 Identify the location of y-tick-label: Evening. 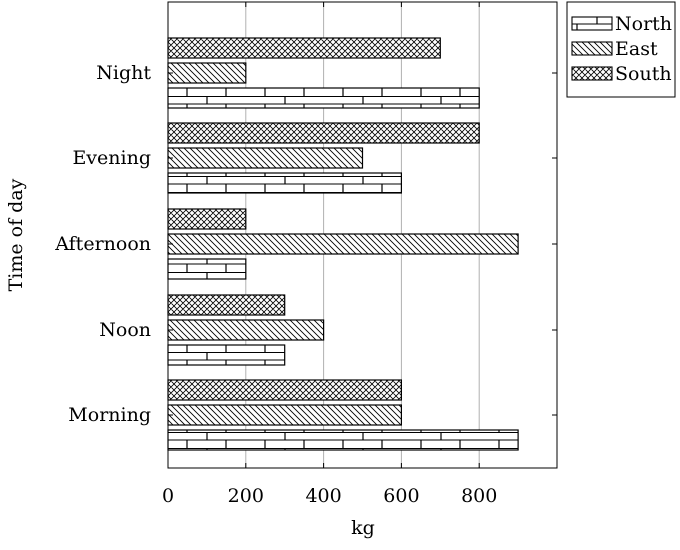
(111, 158).